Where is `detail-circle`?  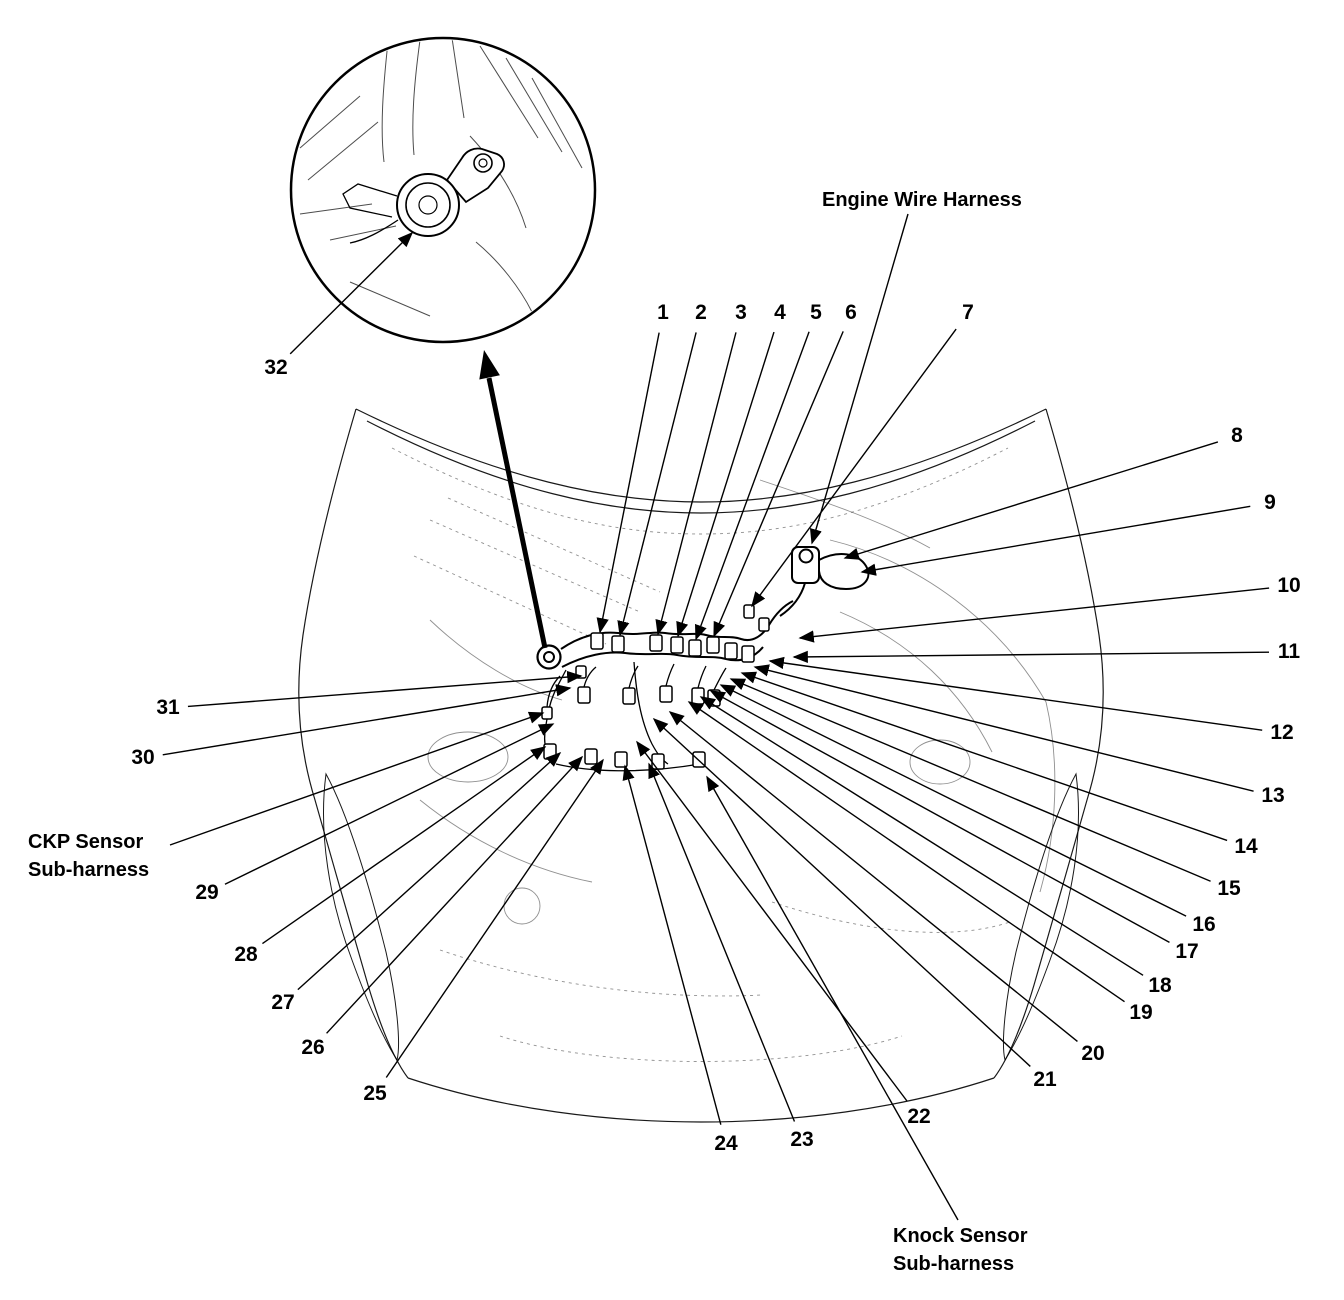
detail-circle is located at coordinates (443, 190).